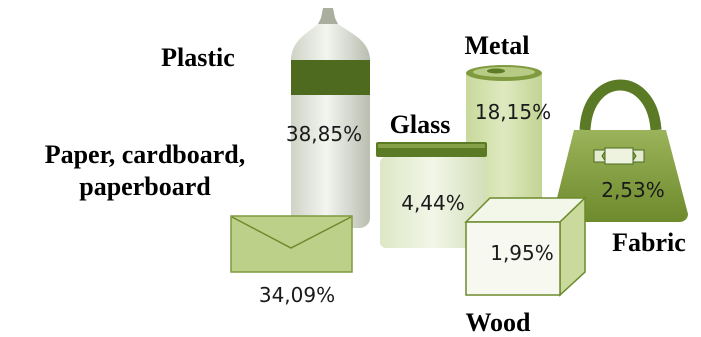 This screenshot has height=337, width=701. I want to click on category-label-line: Wood, so click(498, 322).